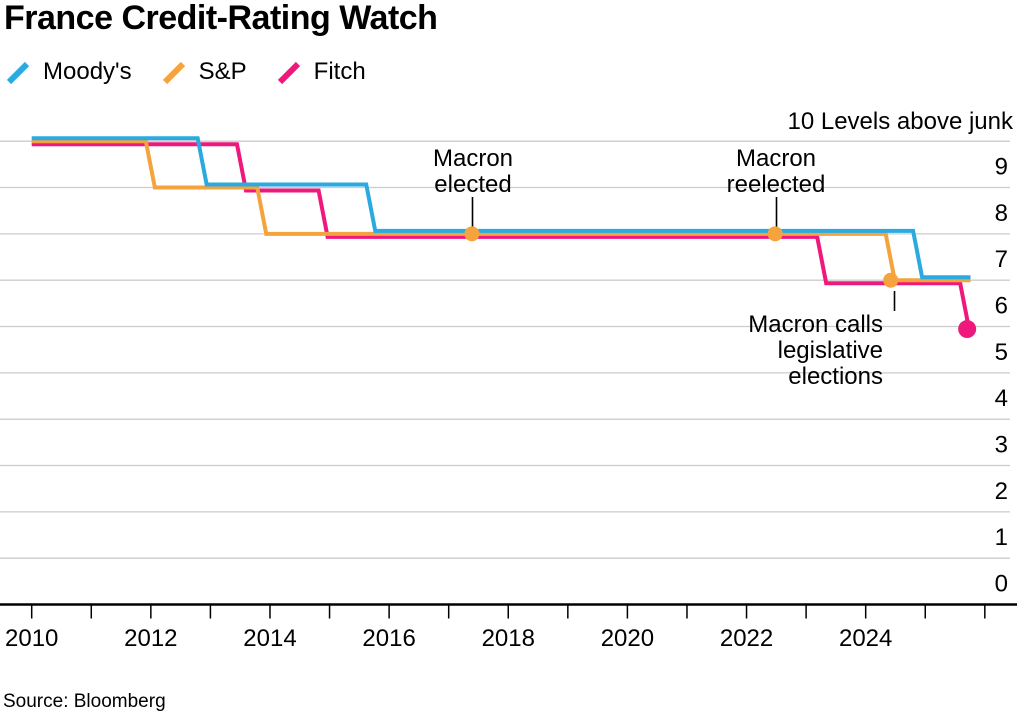 The height and width of the screenshot is (718, 1017). I want to click on x-tick-label: 2020, so click(627, 638).